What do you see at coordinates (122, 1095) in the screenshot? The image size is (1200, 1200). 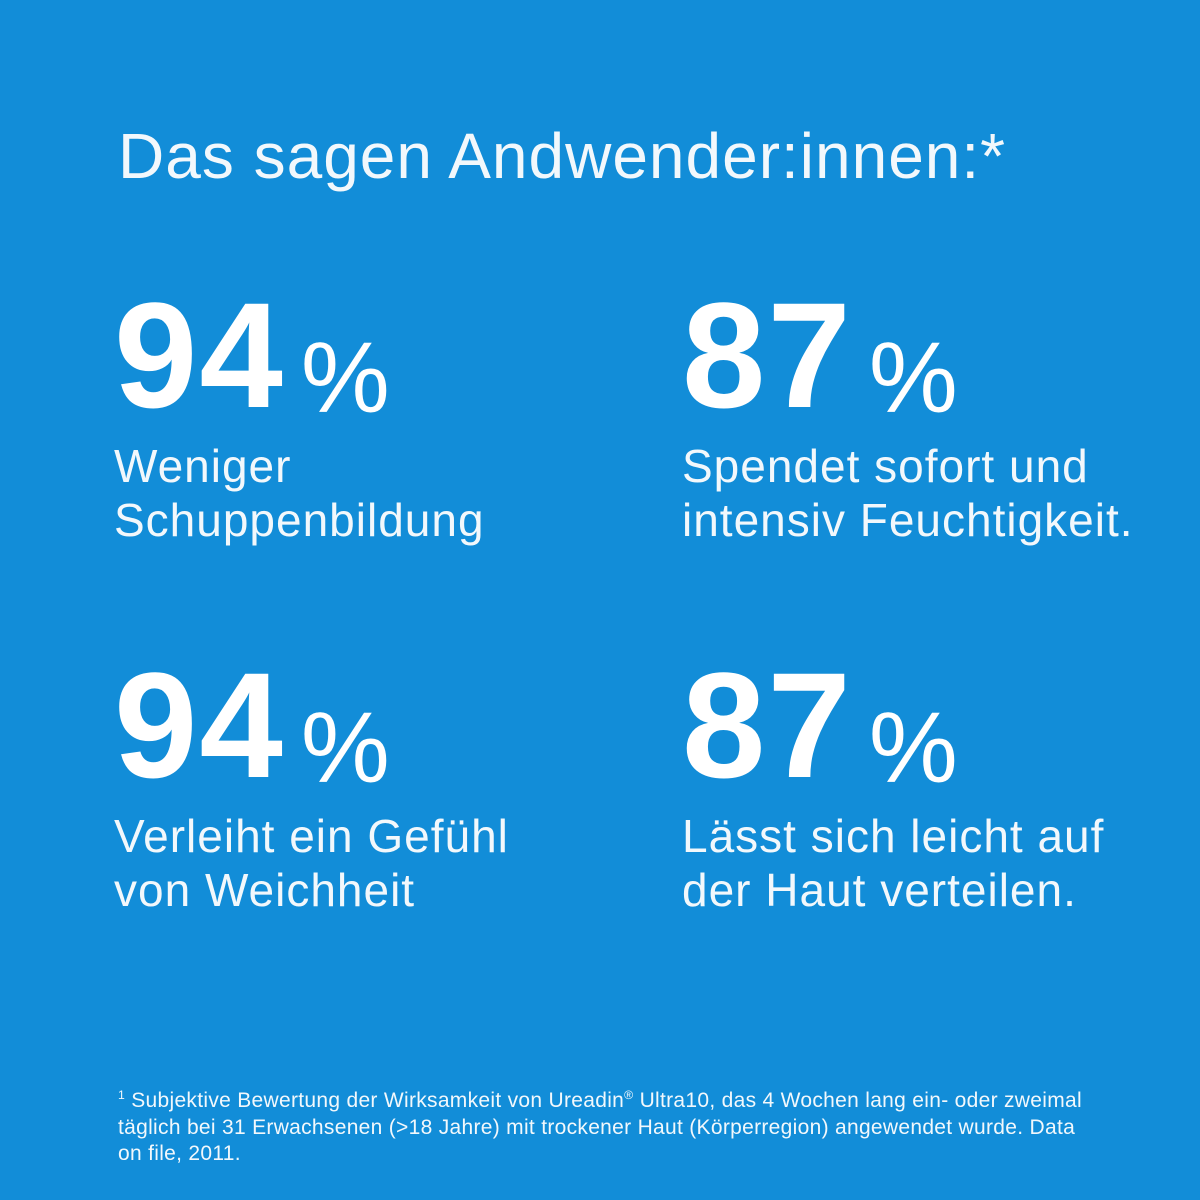 I see `footnote-marker: 1` at bounding box center [122, 1095].